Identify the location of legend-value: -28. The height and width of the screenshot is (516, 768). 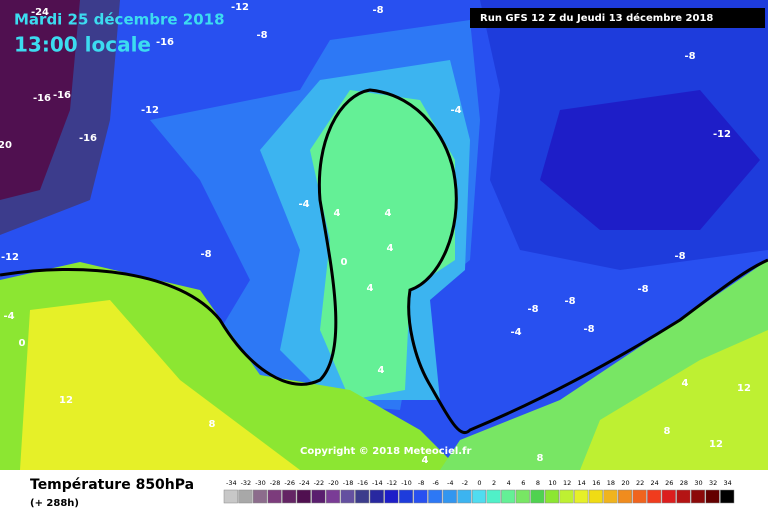
(275, 483).